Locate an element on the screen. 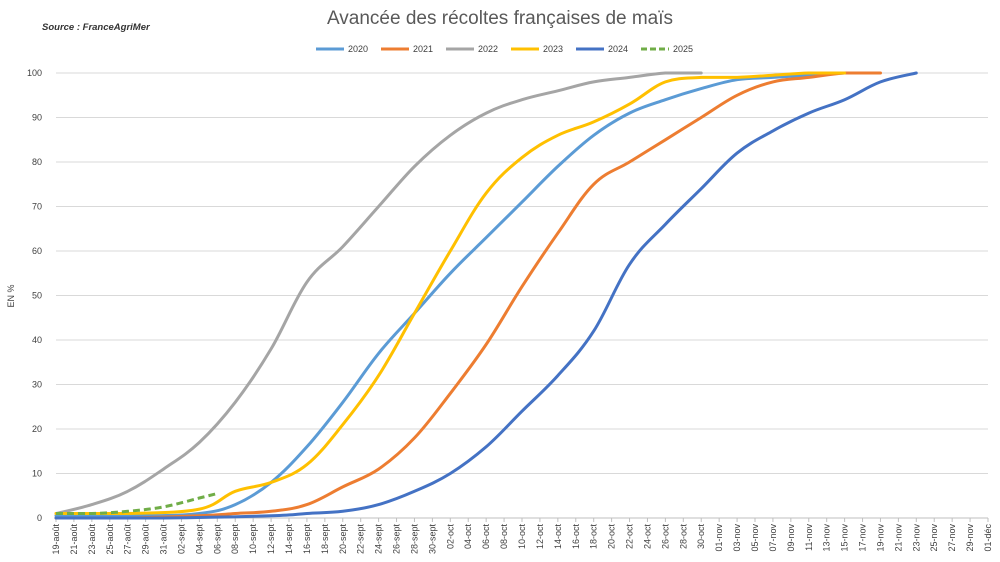  legend-label-2021: 2021 is located at coordinates (423, 49).